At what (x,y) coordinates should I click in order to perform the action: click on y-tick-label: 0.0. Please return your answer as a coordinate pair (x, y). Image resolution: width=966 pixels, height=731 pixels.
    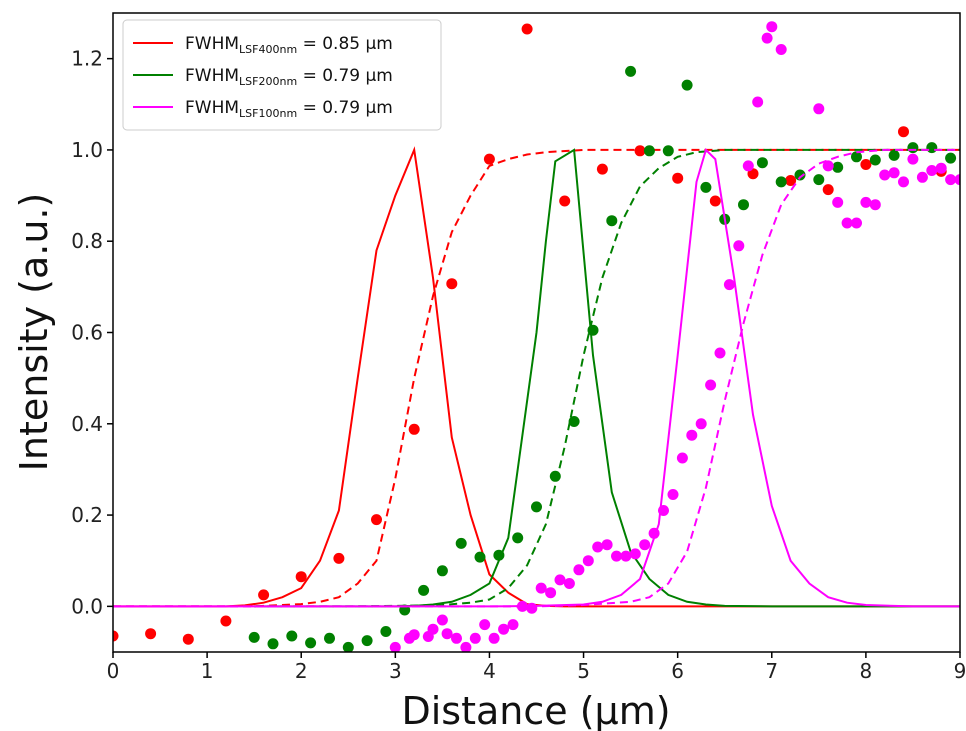
    Looking at the image, I should click on (87, 606).